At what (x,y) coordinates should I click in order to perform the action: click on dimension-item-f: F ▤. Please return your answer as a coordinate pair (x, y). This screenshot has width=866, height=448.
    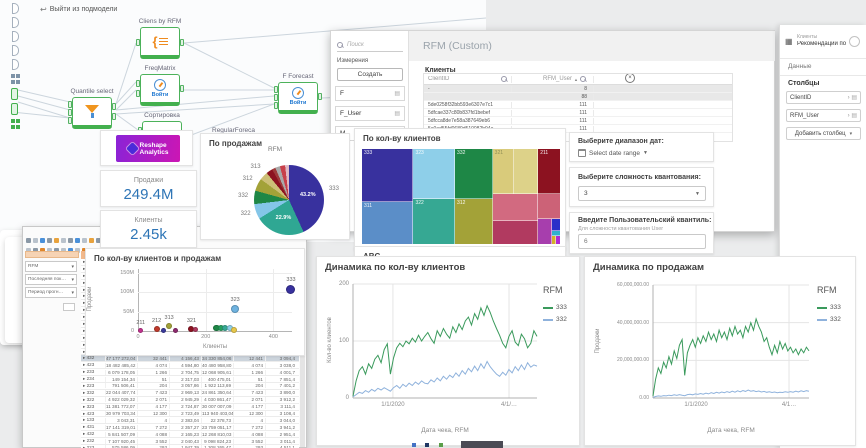
    Looking at the image, I should click on (370, 93).